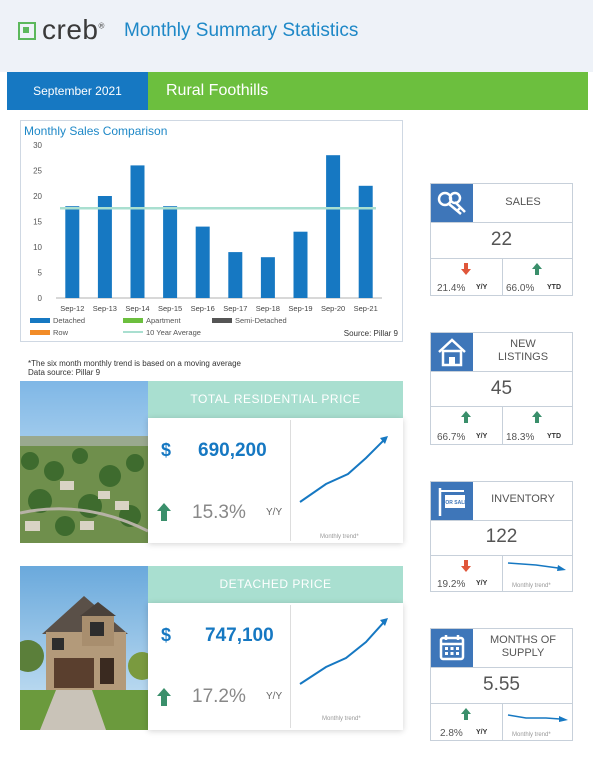  What do you see at coordinates (523, 499) in the screenshot?
I see `inventory-label: INVENTORY` at bounding box center [523, 499].